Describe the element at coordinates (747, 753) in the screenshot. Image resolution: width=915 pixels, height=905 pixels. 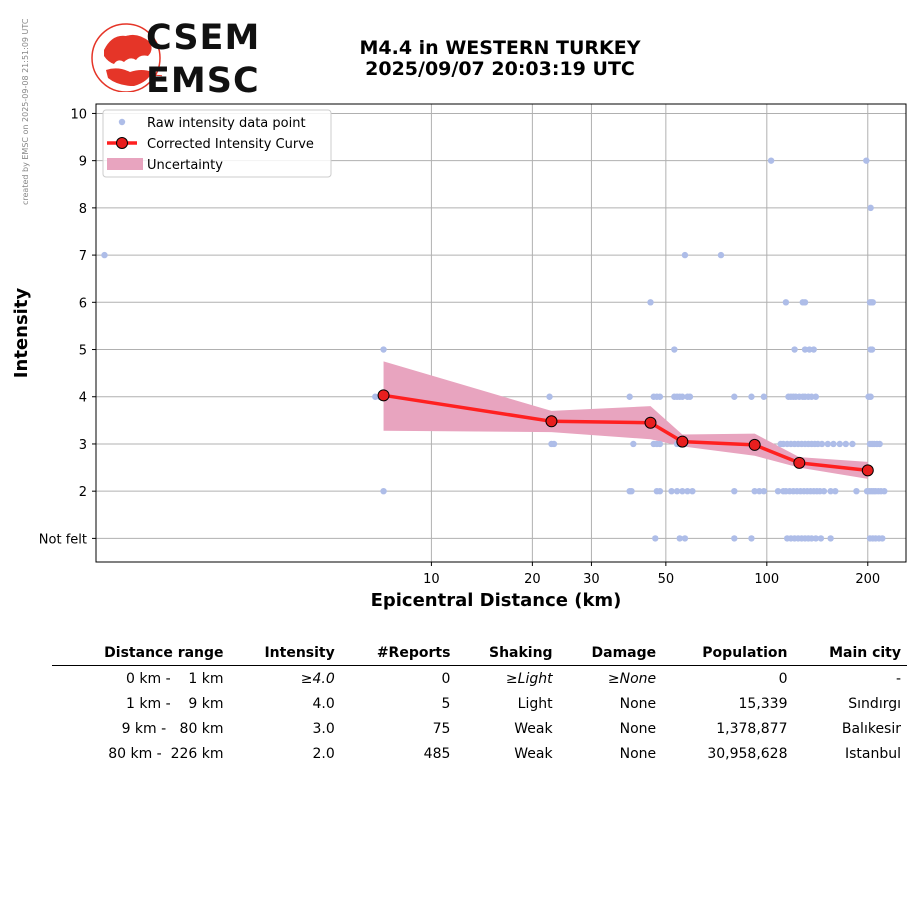
I see `cell-population: 30,958,628` at that location.